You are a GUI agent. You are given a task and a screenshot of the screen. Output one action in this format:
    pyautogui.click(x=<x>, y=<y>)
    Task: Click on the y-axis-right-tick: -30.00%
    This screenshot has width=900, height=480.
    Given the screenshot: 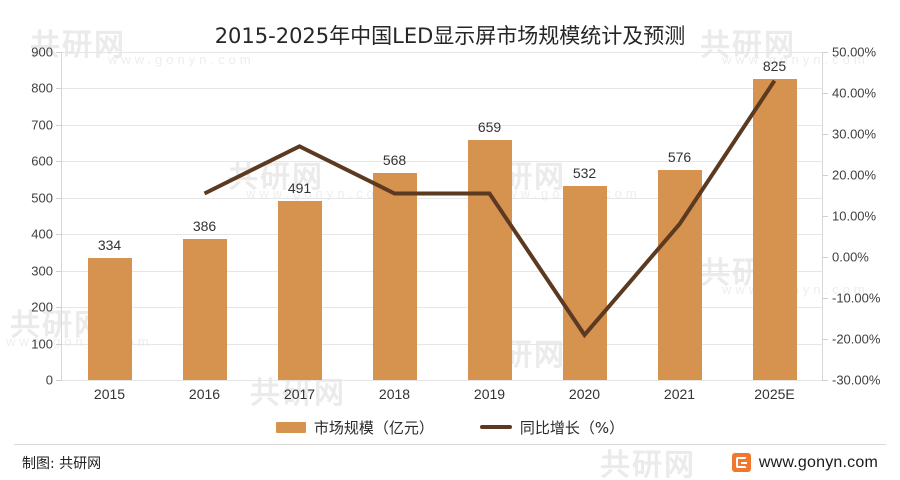 What is the action you would take?
    pyautogui.click(x=856, y=380)
    